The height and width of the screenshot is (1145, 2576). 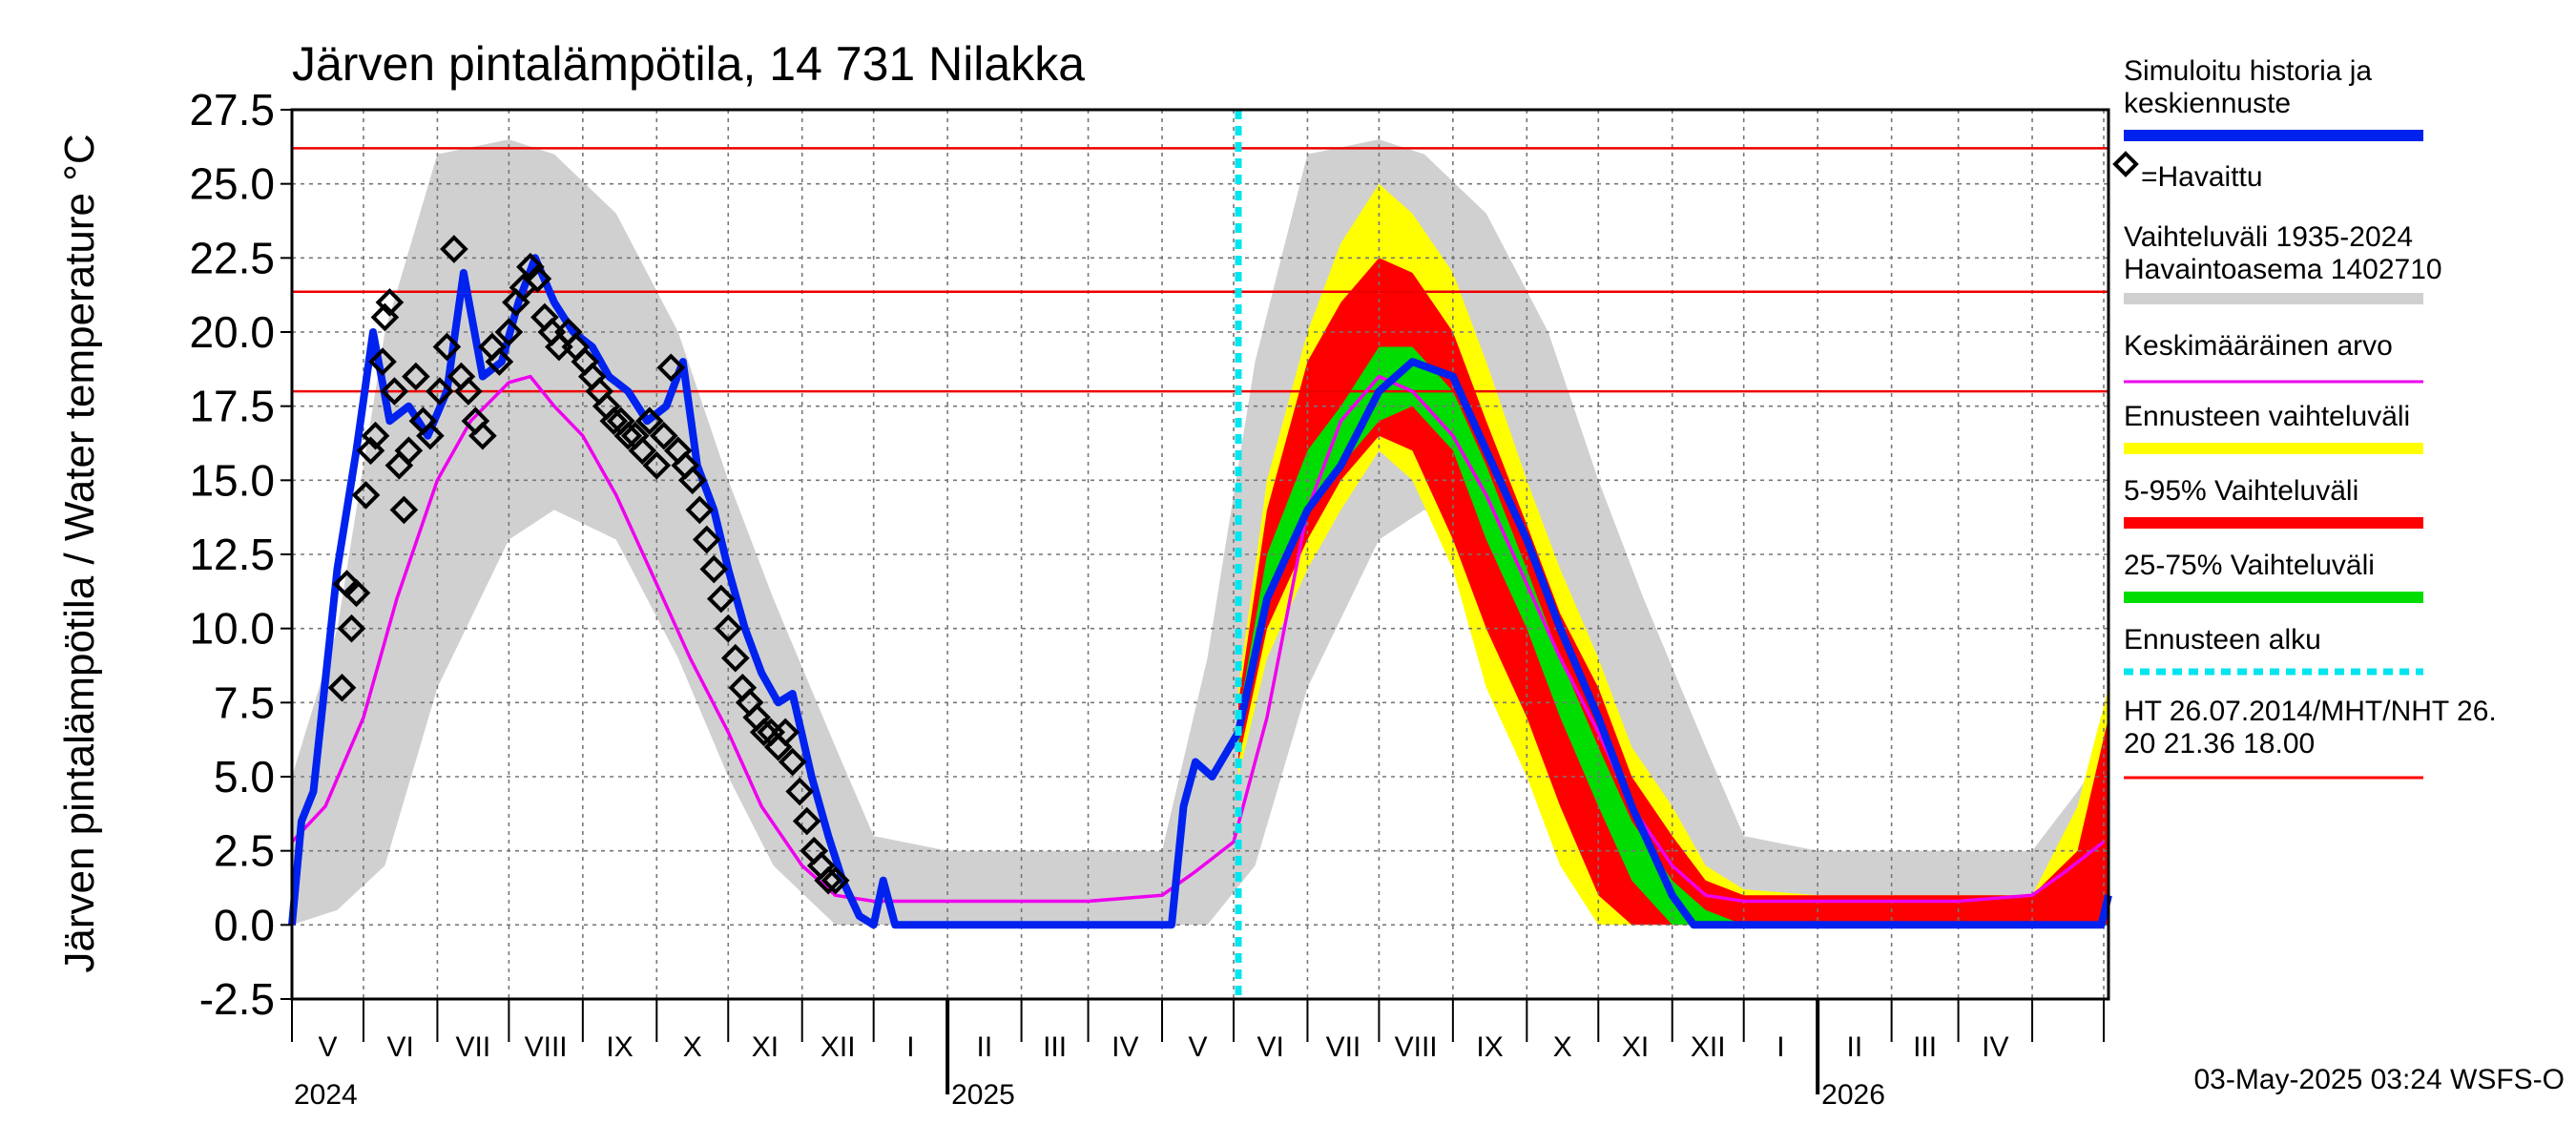 What do you see at coordinates (232, 257) in the screenshot?
I see `y-tick-label: 22.5` at bounding box center [232, 257].